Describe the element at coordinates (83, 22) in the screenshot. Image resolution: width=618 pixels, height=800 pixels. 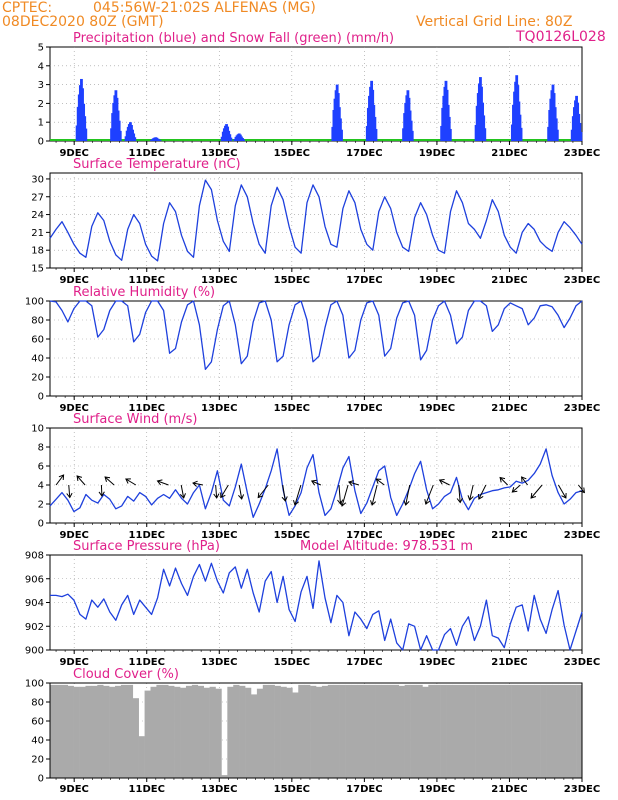
I see `init-time-label: 08DEC2020 80Z (GMT)` at that location.